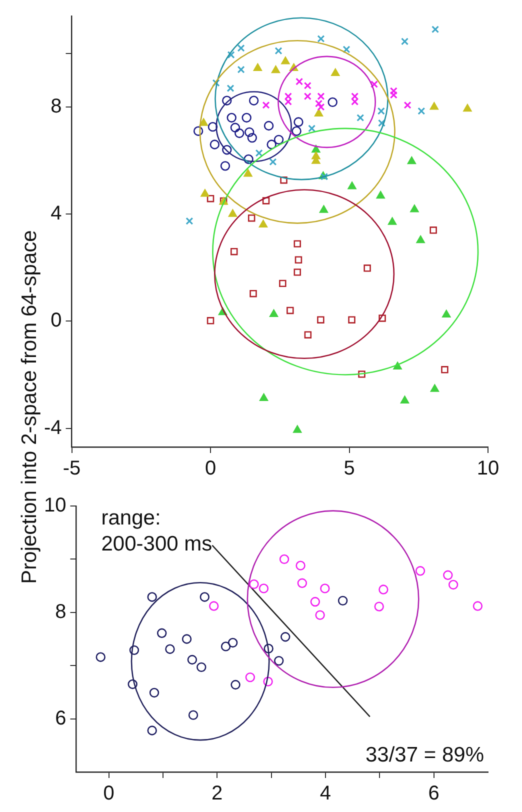  What do you see at coordinates (217, 793) in the screenshot?
I see `x-tick-label: 2` at bounding box center [217, 793].